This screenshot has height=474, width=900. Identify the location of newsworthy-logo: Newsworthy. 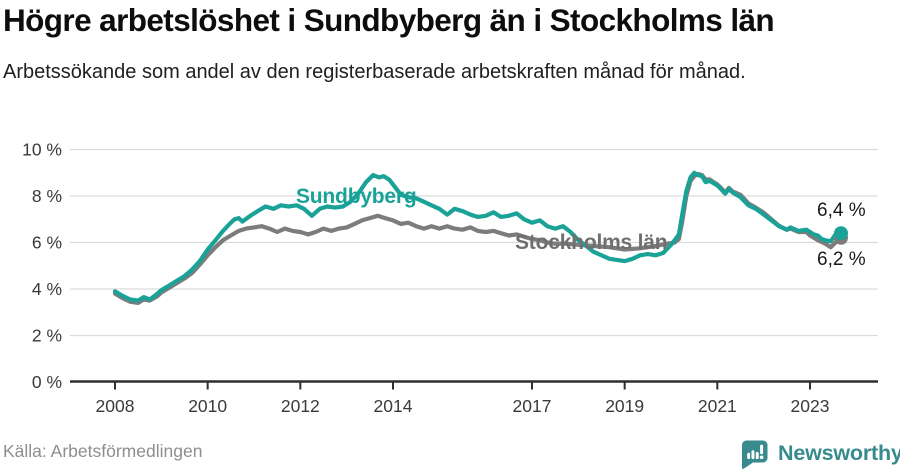
(819, 453).